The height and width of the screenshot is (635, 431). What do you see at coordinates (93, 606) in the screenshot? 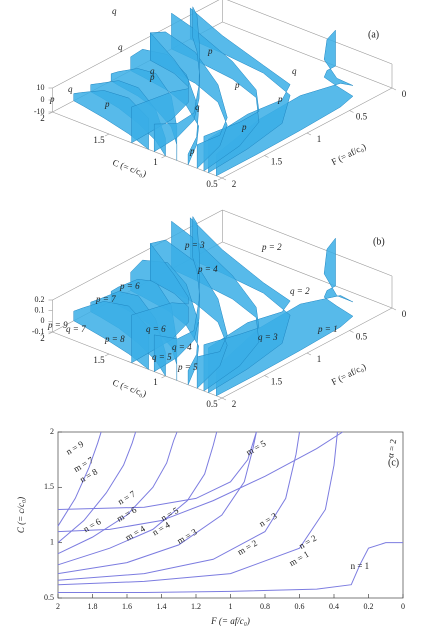
I see `x-tick-label: 1.8` at bounding box center [93, 606].